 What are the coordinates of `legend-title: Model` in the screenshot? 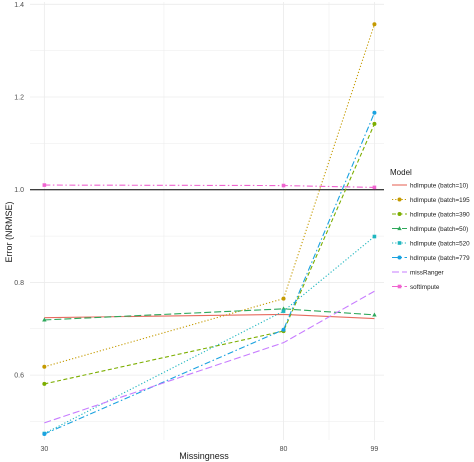 It's located at (401, 172).